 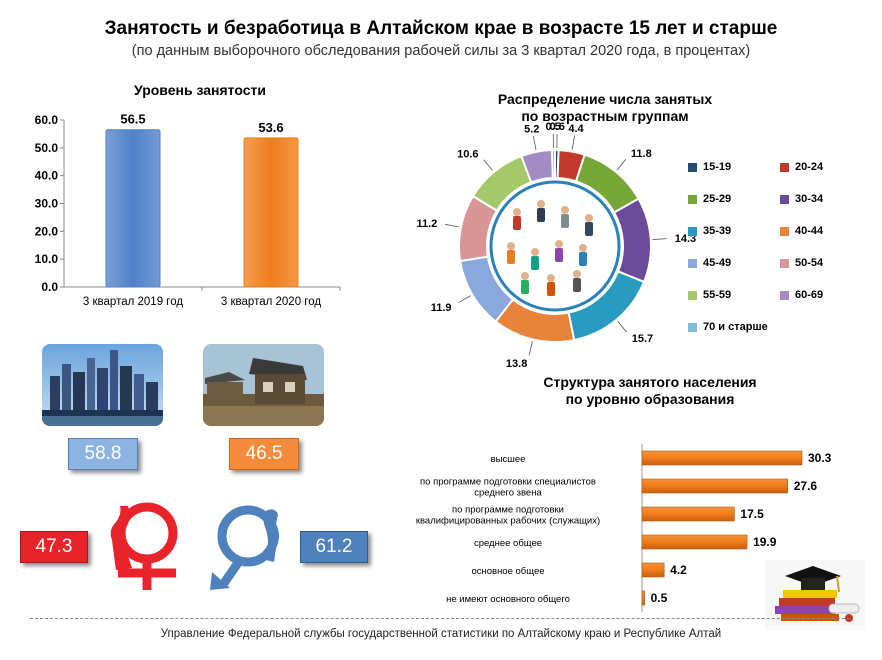 I want to click on age-chart: 0.6 4.4 11.8 14.3 15.7 13.8 11.9 11.2 10.6 5.2 0.5, so click(x=556, y=245).